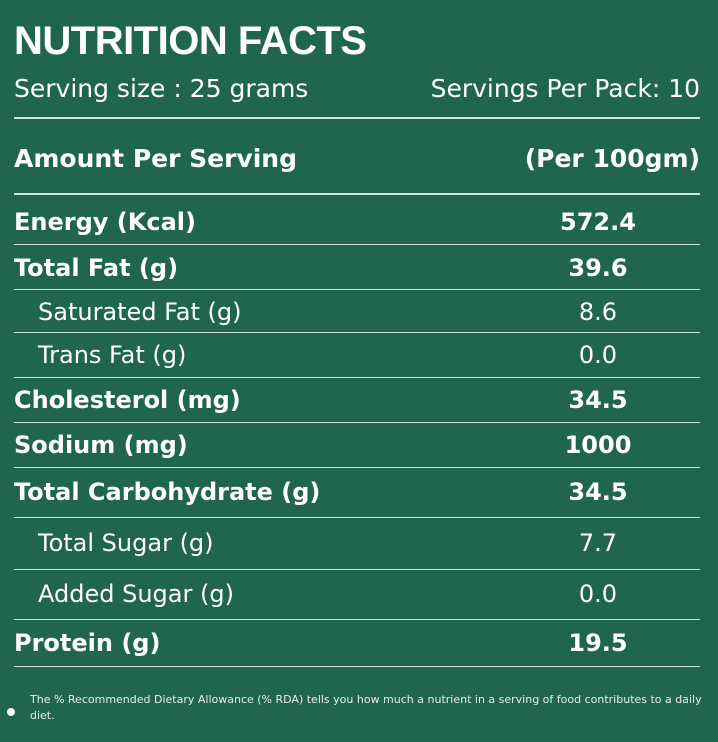 Image resolution: width=718 pixels, height=742 pixels. What do you see at coordinates (357, 492) in the screenshot?
I see `table-row: Total Carbohydrate (g) 34.5` at bounding box center [357, 492].